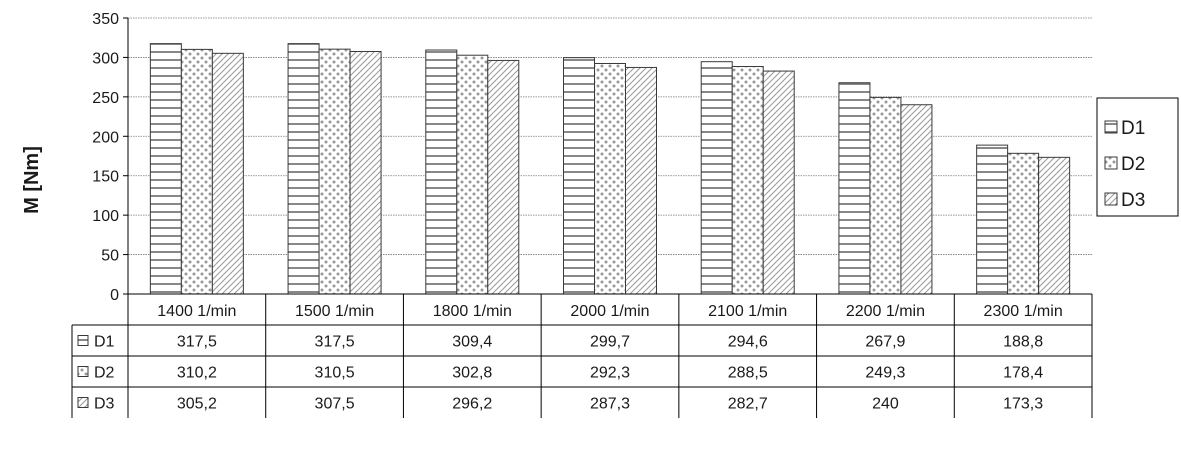 The width and height of the screenshot is (1181, 449). Describe the element at coordinates (610, 373) in the screenshot. I see `table-cell: 292,3` at that location.